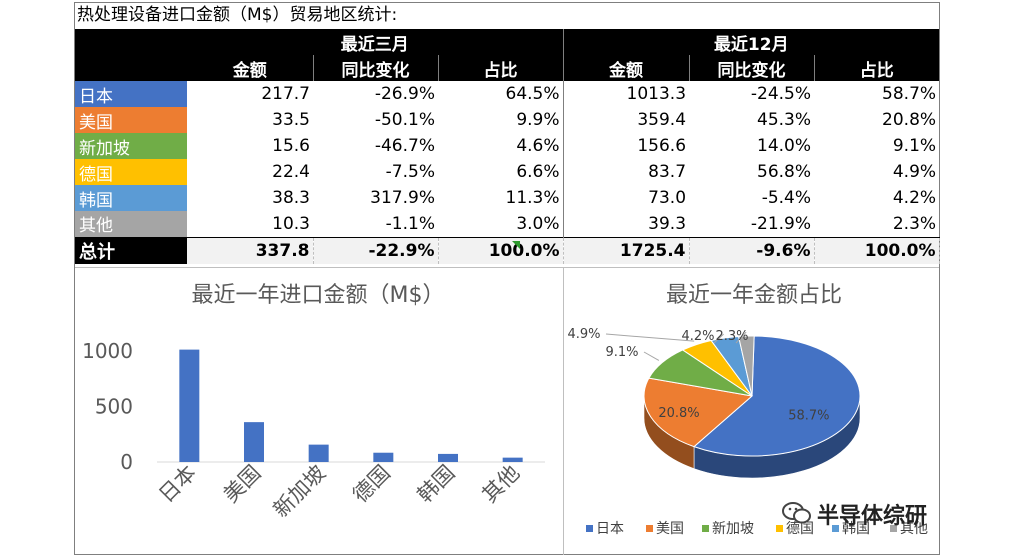  I want to click on table-cell: 317.9%, so click(402, 198).